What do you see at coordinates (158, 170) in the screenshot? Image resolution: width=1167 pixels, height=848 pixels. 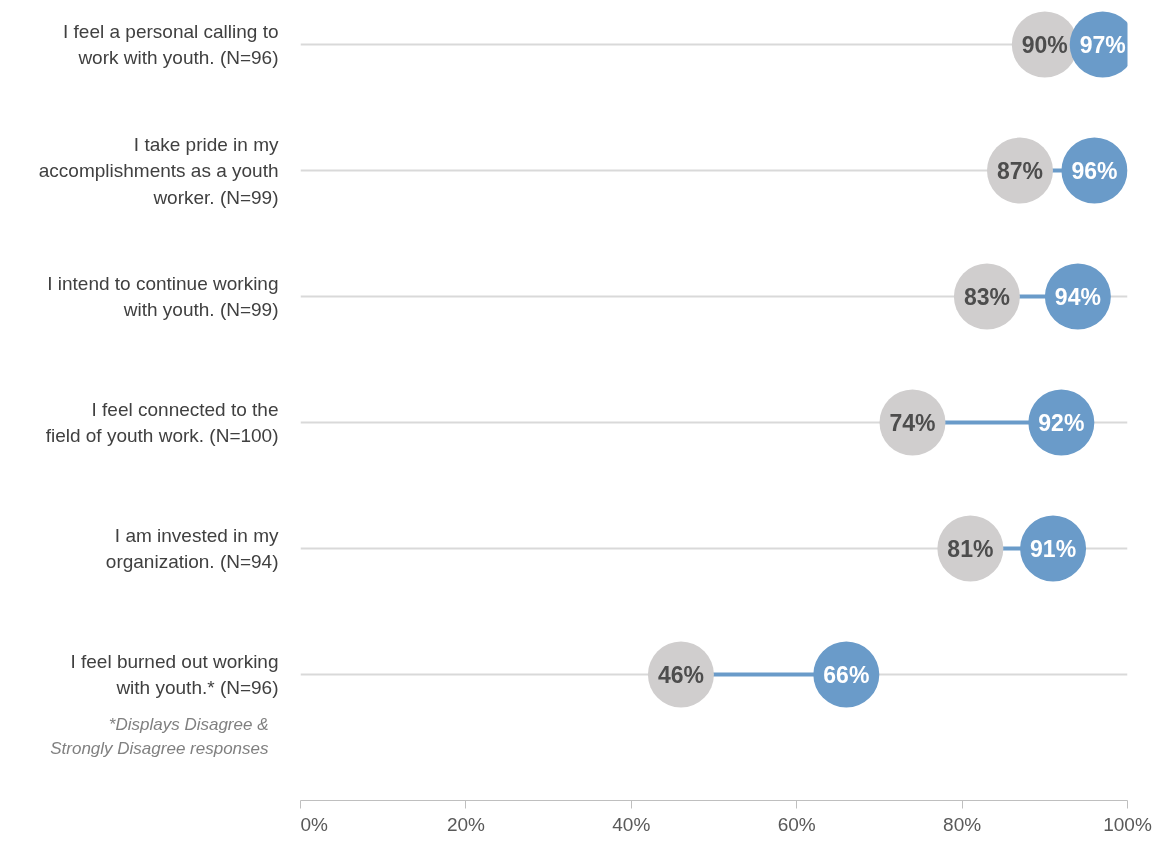 I see `y-tick-label: I take pride in my accomplishments as a youth worker. (N=99)` at bounding box center [158, 170].